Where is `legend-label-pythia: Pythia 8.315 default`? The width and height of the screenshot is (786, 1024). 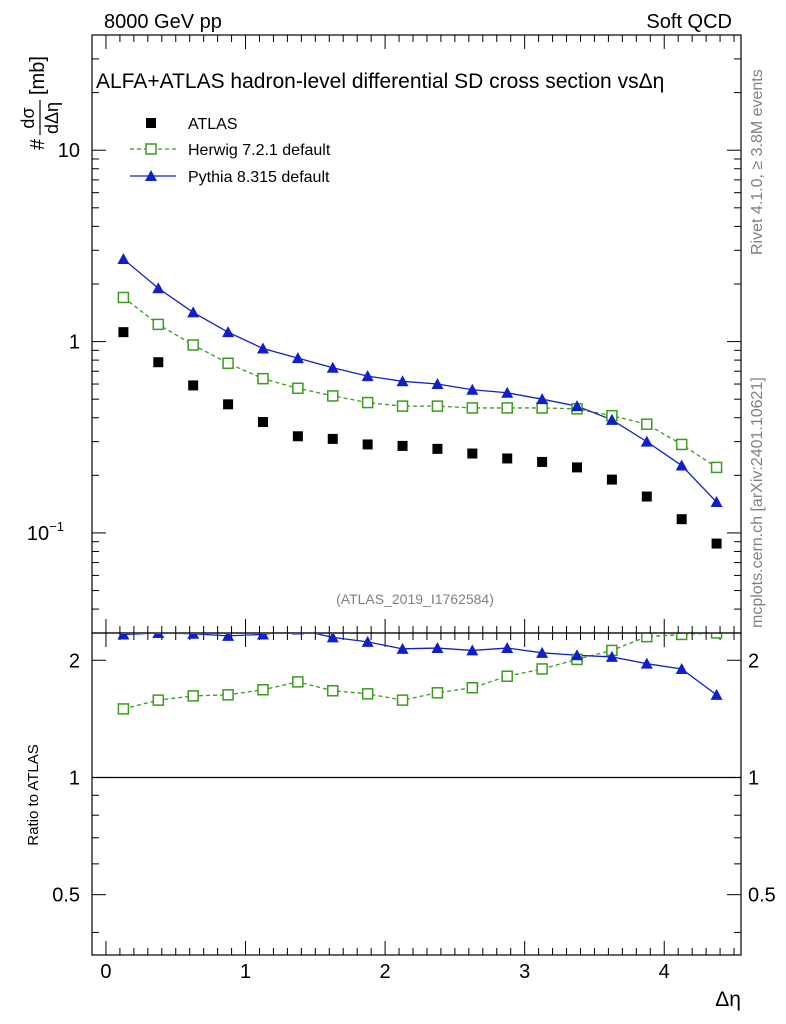 legend-label-pythia: Pythia 8.315 default is located at coordinates (259, 177).